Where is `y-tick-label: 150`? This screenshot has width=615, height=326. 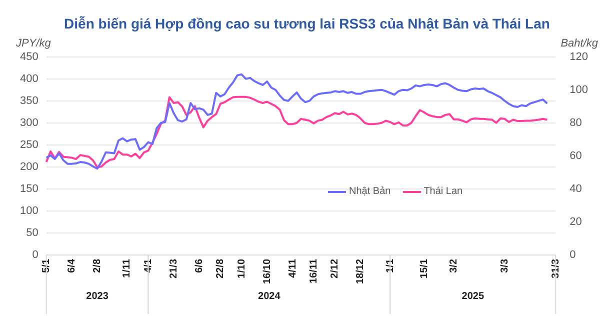 y-tick-label: 150 is located at coordinates (29, 188).